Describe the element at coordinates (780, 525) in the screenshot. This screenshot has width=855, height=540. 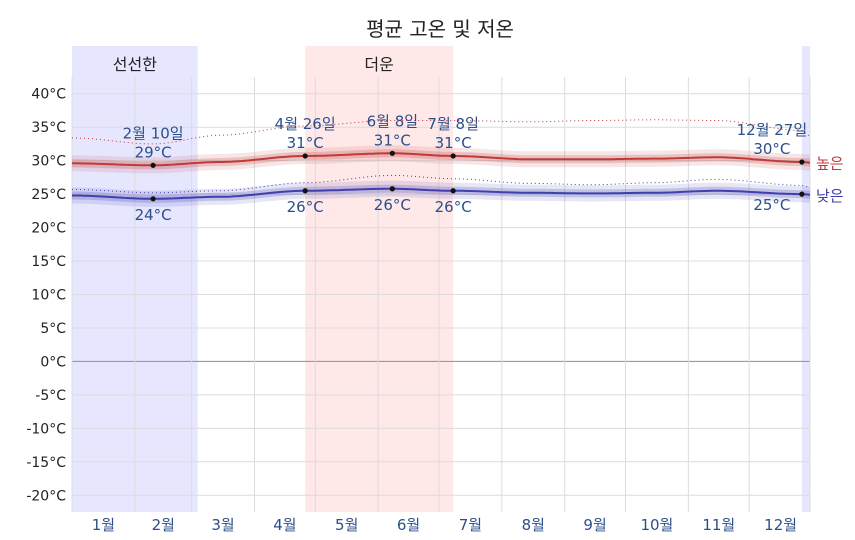
I see `x-tick-label: 12월` at that location.